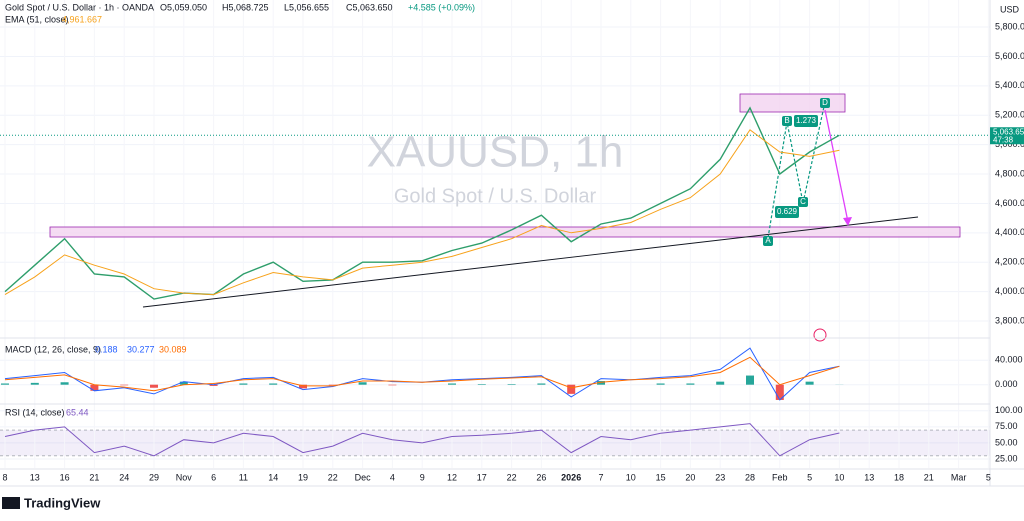 This screenshot has height=521, width=1024. What do you see at coordinates (65, 477) in the screenshot?
I see `x-tick-label: 16` at bounding box center [65, 477].